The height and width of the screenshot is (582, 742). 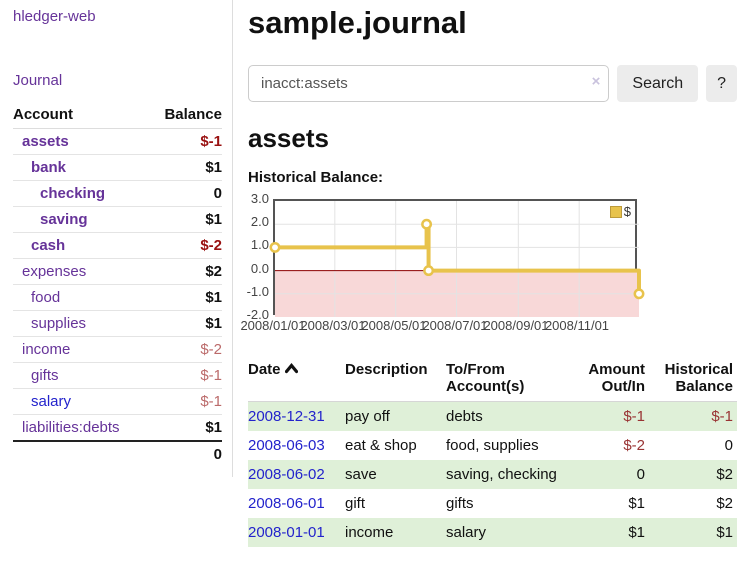 I want to click on y-tick-label: 0.0, so click(x=259, y=268).